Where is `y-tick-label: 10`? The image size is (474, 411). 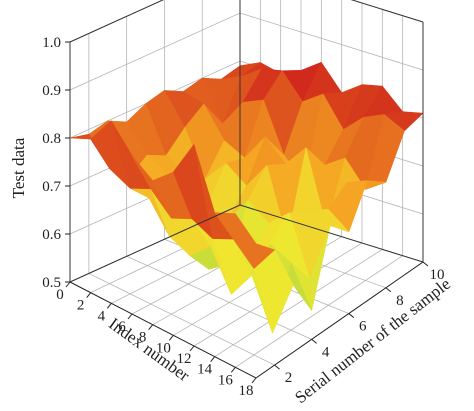 y-tick-label: 10 is located at coordinates (437, 275).